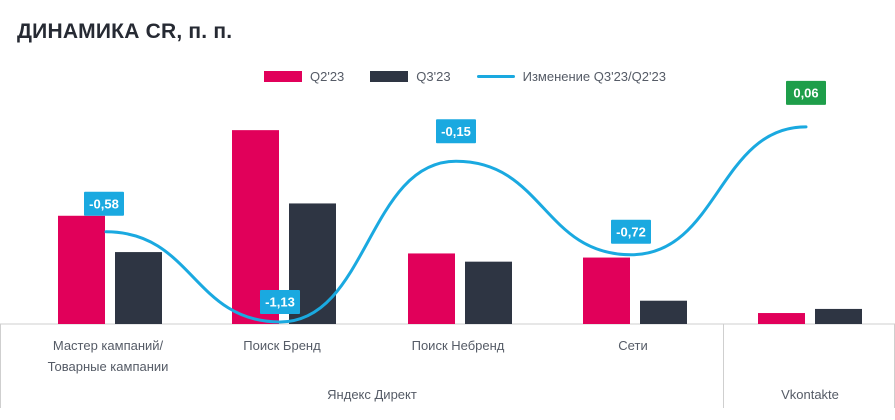  I want to click on chart-title: ДИНАМИКА CR, п. п., so click(125, 31).